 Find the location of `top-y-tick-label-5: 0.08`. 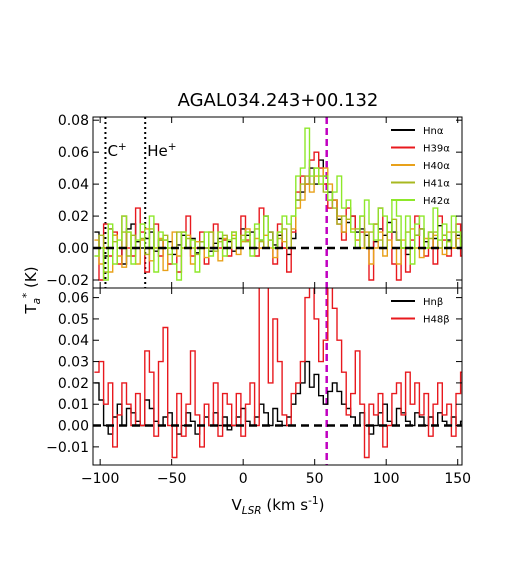

top-y-tick-label-5: 0.08 is located at coordinates (73, 121).